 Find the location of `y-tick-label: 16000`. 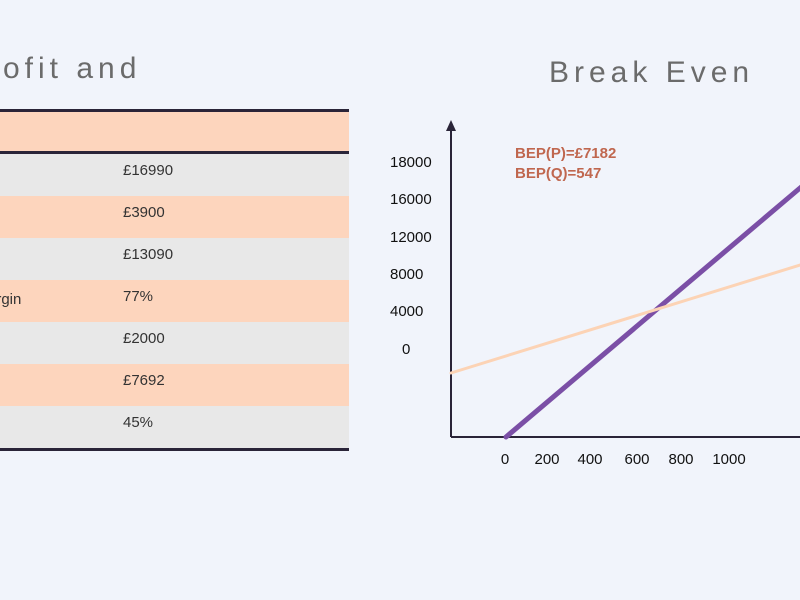

y-tick-label: 16000 is located at coordinates (411, 199).